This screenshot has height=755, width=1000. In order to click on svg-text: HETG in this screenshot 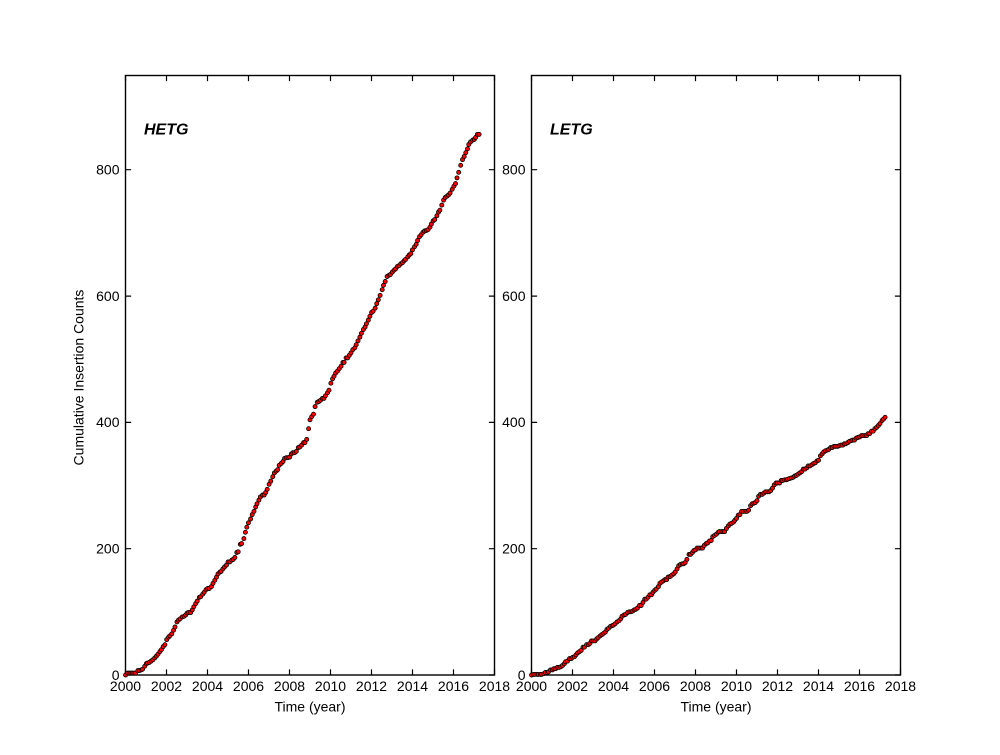, I will do `click(166, 130)`.